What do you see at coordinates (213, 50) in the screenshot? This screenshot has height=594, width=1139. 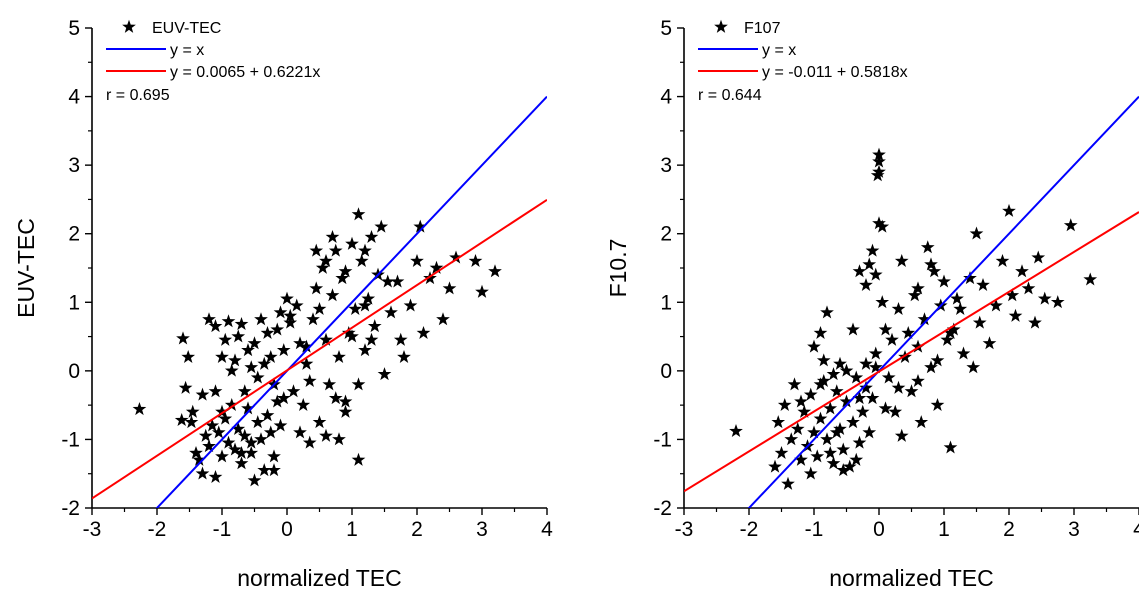 I see `legend: EUV-TEC y = x y = 0.0065 + 0.6221x` at bounding box center [213, 50].